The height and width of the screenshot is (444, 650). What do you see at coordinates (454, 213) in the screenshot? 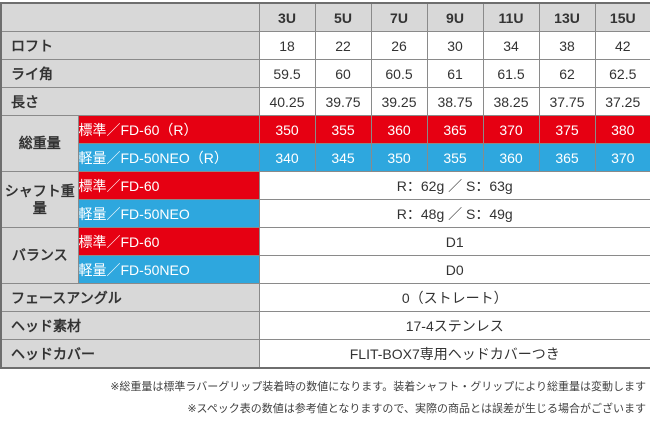
I see `shaft-weight-lightweight-value: R：48g ／ S：49g` at bounding box center [454, 213].